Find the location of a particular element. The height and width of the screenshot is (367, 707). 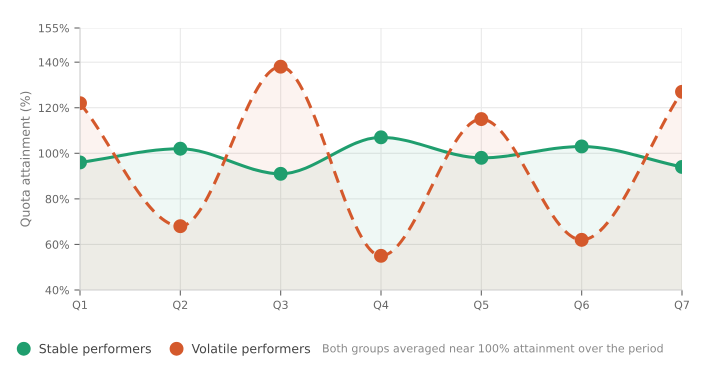

x-tick-label: Q1 is located at coordinates (79, 305).